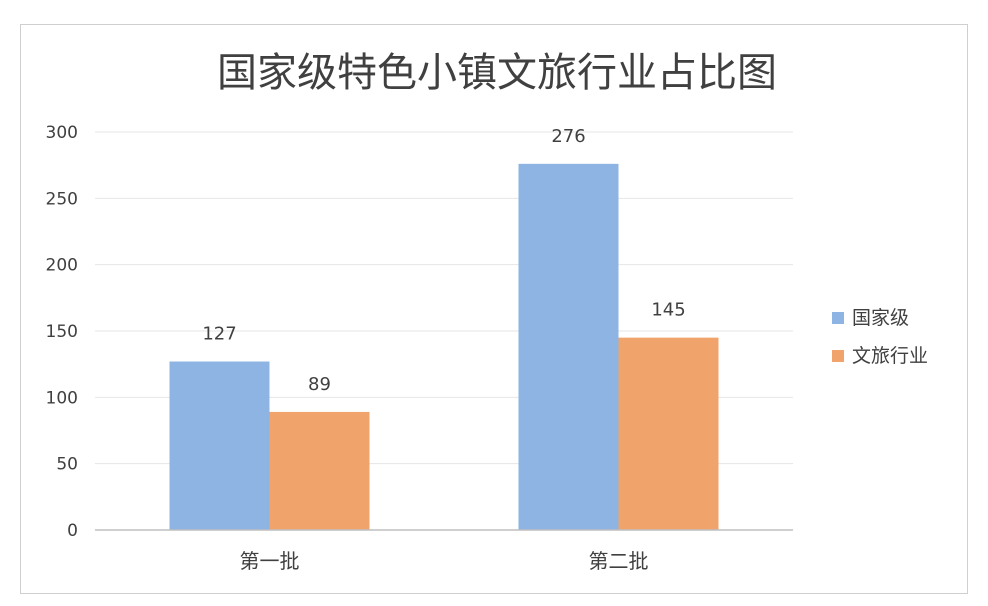 The image size is (988, 606). Describe the element at coordinates (62, 133) in the screenshot. I see `y-tick-label: 300` at that location.